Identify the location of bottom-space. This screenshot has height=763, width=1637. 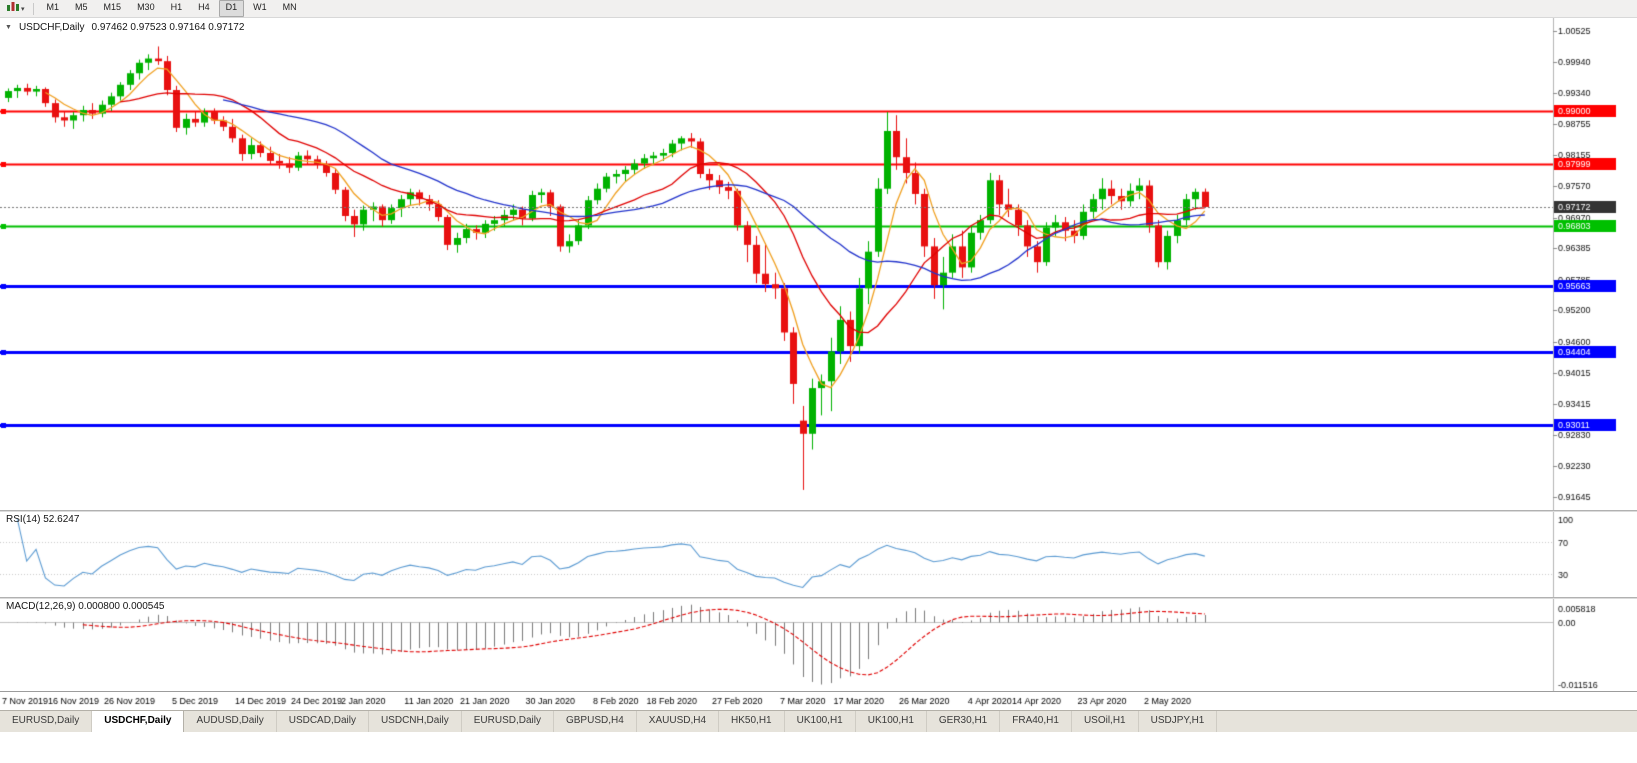
(818, 747).